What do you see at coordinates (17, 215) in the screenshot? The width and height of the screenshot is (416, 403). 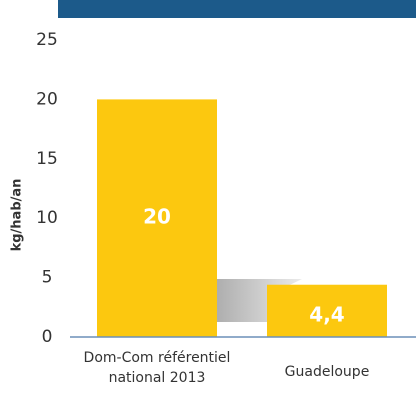 I see `y-axis-label: kg/hab/an` at bounding box center [17, 215].